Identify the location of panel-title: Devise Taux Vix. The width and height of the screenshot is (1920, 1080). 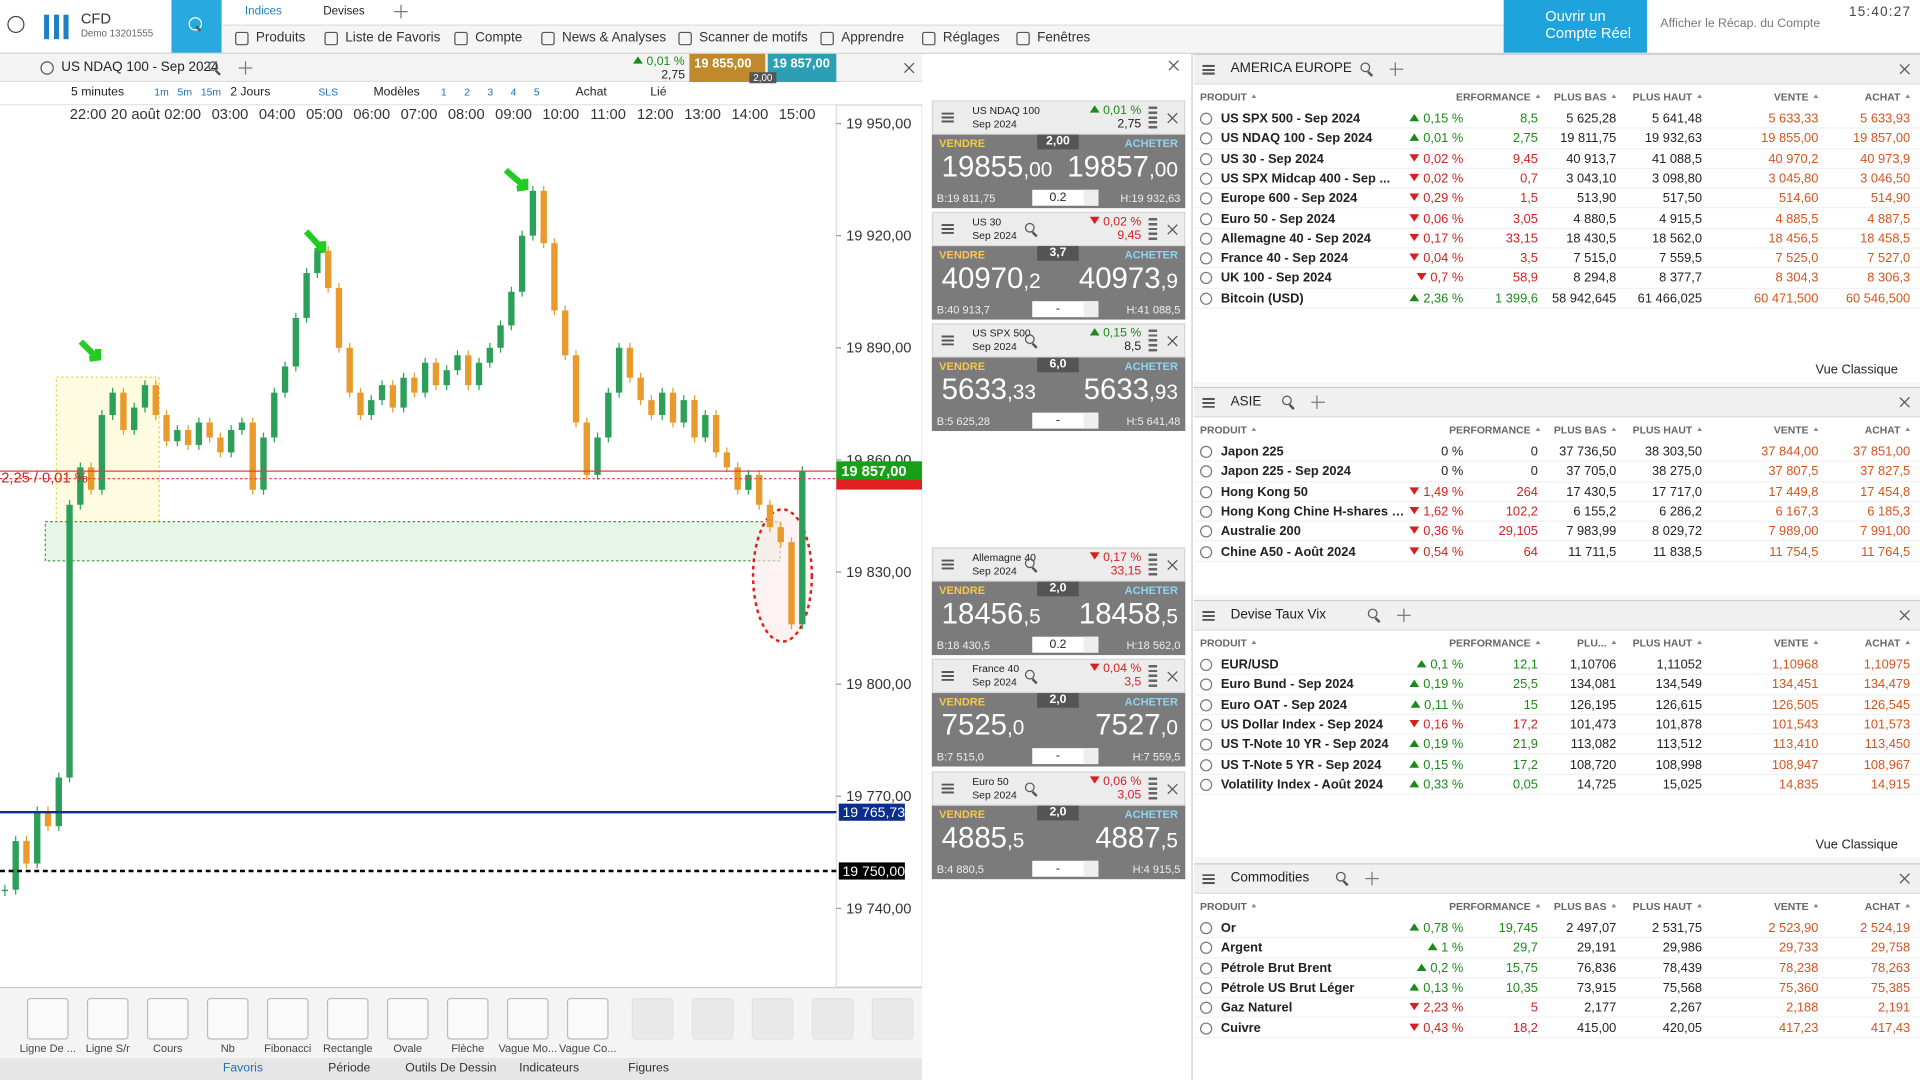
(1278, 615).